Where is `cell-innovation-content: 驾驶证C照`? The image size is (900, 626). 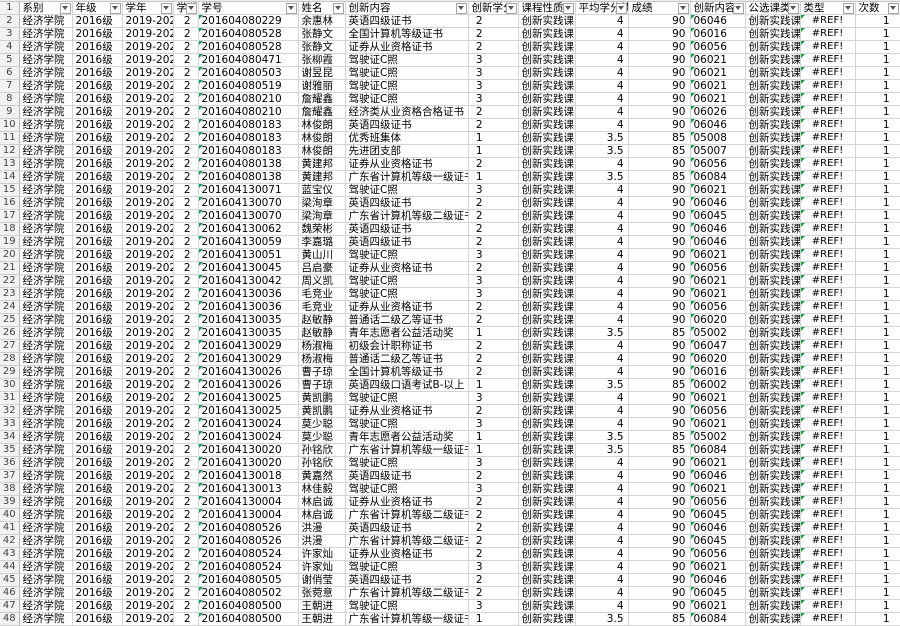 cell-innovation-content: 驾驶证C照 is located at coordinates (407, 463).